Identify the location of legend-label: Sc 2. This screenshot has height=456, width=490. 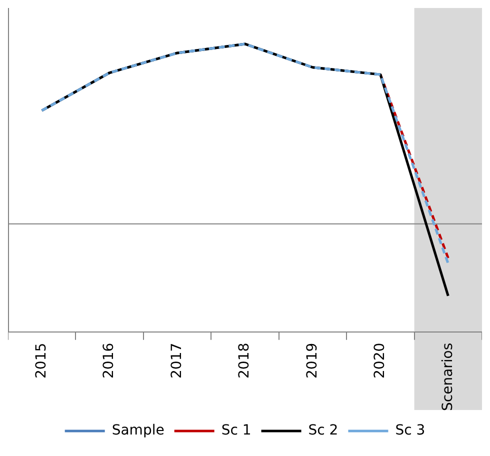
(323, 430).